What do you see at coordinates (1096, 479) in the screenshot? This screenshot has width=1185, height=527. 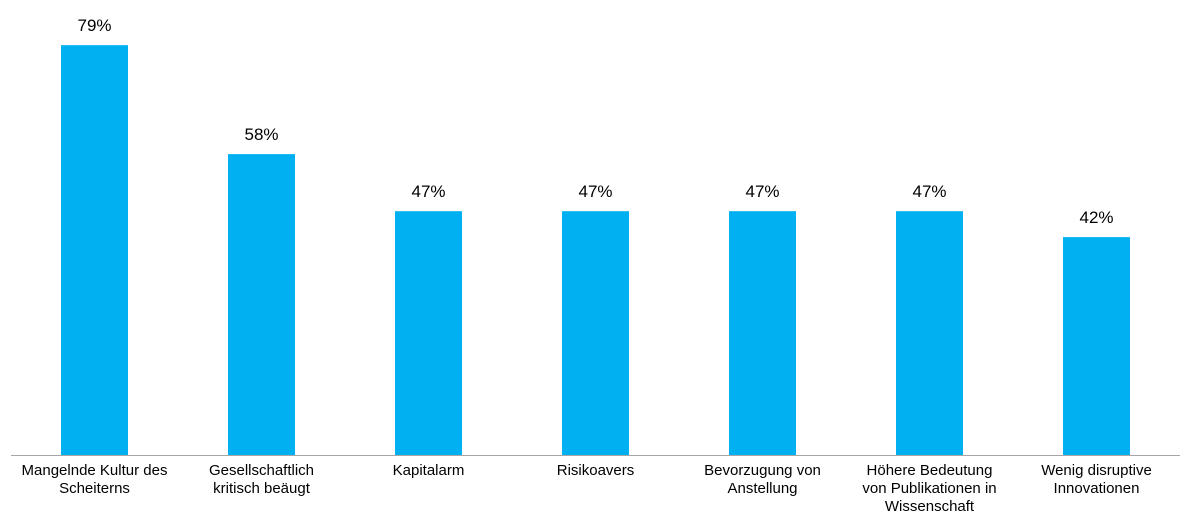 I see `x-tick-label: Wenig disruptive Innovationen` at bounding box center [1096, 479].